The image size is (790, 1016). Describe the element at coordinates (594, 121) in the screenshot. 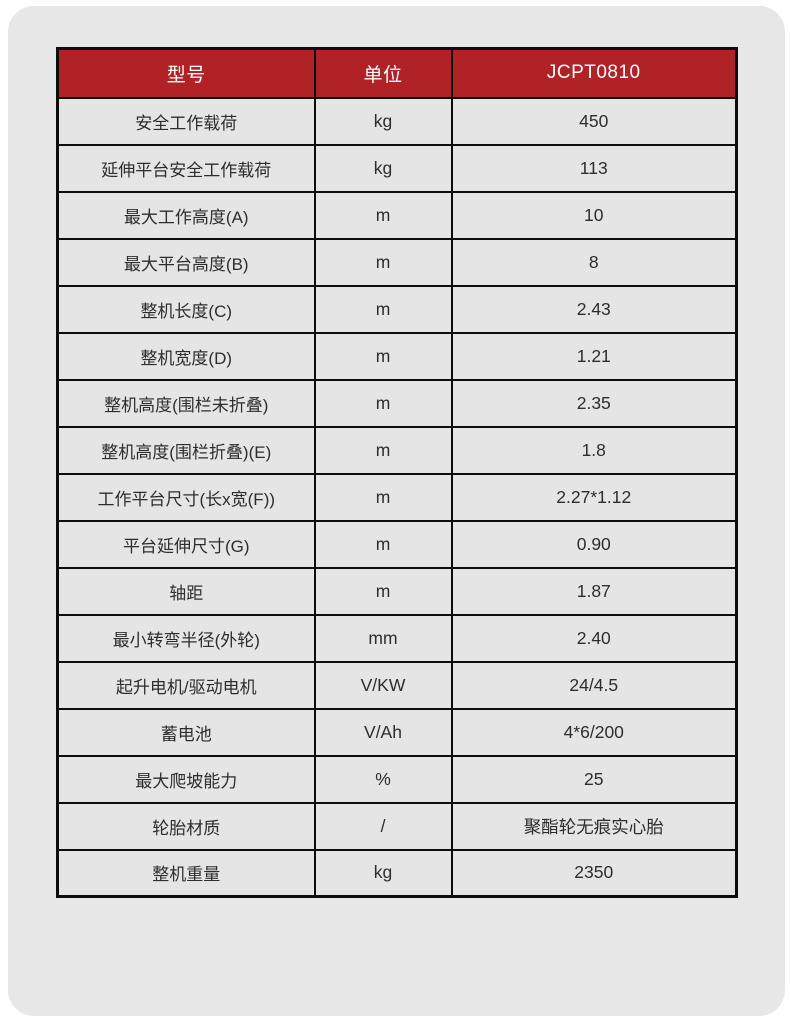

I see `spec-value-cell: 450` at that location.